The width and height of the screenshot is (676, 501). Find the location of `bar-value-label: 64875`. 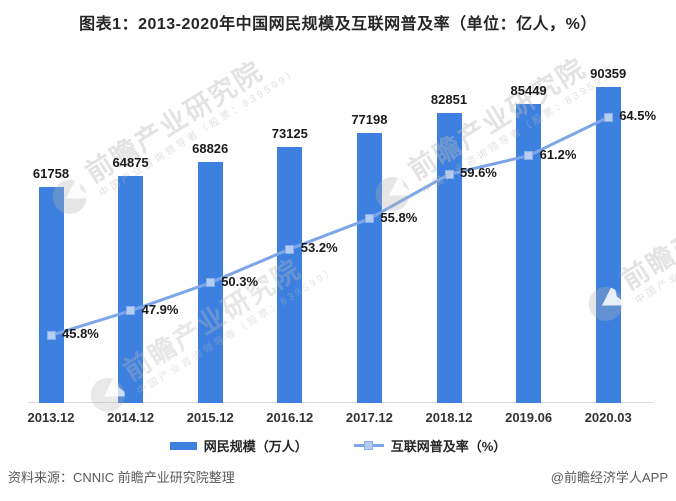

bar-value-label: 64875 is located at coordinates (130, 162).